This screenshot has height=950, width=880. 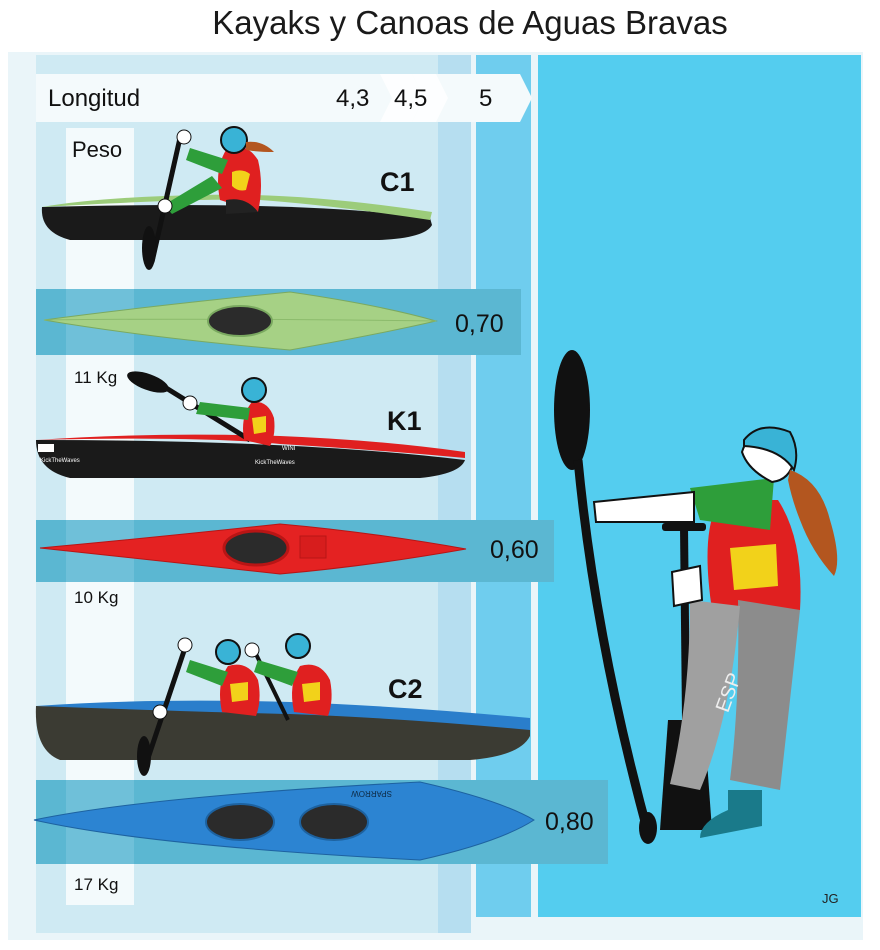 I want to click on boat-name-k1: K1, so click(x=404, y=421).